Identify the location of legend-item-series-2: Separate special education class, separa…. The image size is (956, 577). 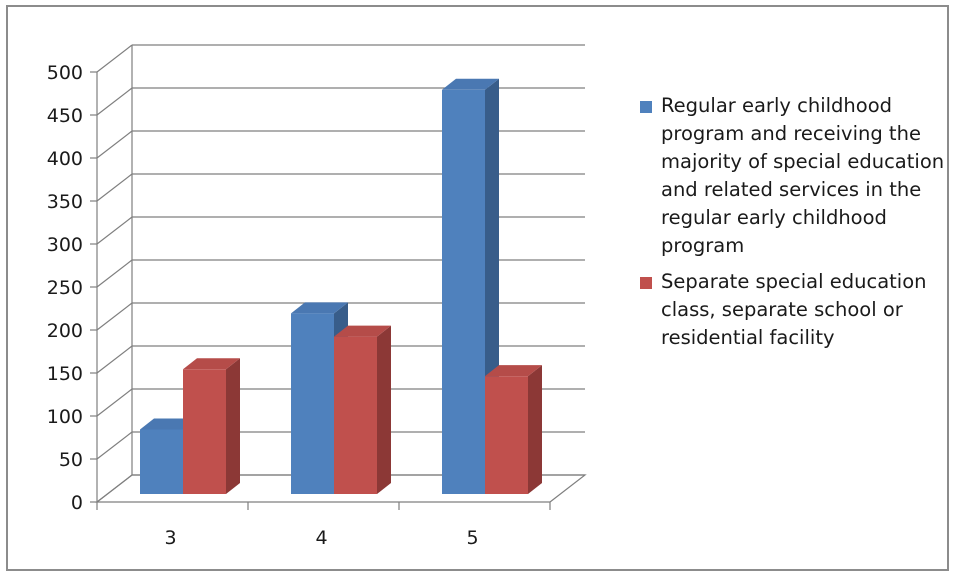
(795, 310).